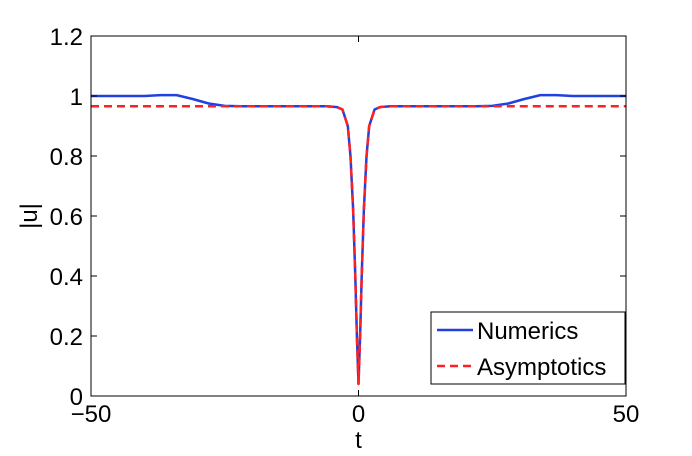 The height and width of the screenshot is (456, 692). I want to click on y-tick-label: 0.8, so click(66, 157).